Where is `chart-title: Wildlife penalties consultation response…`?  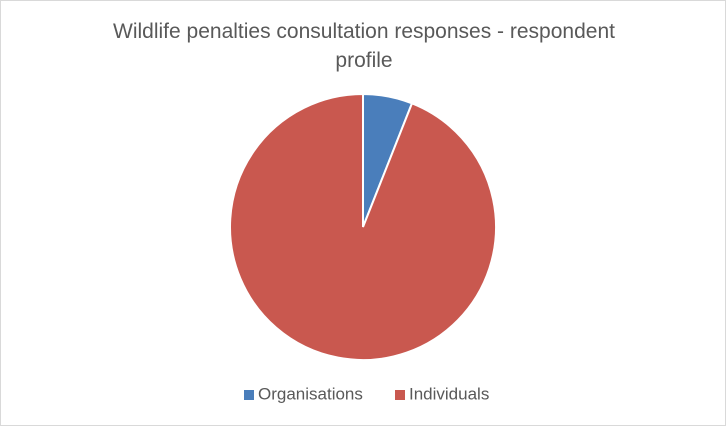
chart-title: Wildlife penalties consultation response… is located at coordinates (364, 46).